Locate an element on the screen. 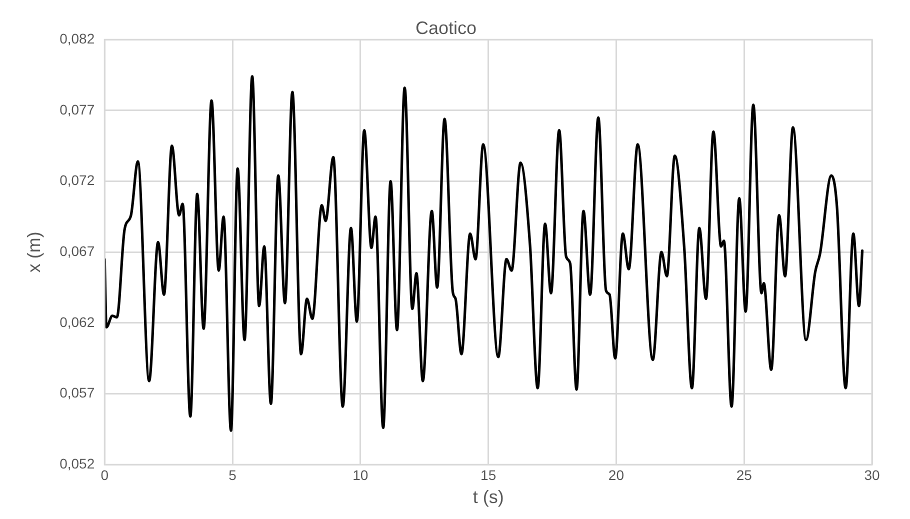  x-tick-label: 30 is located at coordinates (872, 474).